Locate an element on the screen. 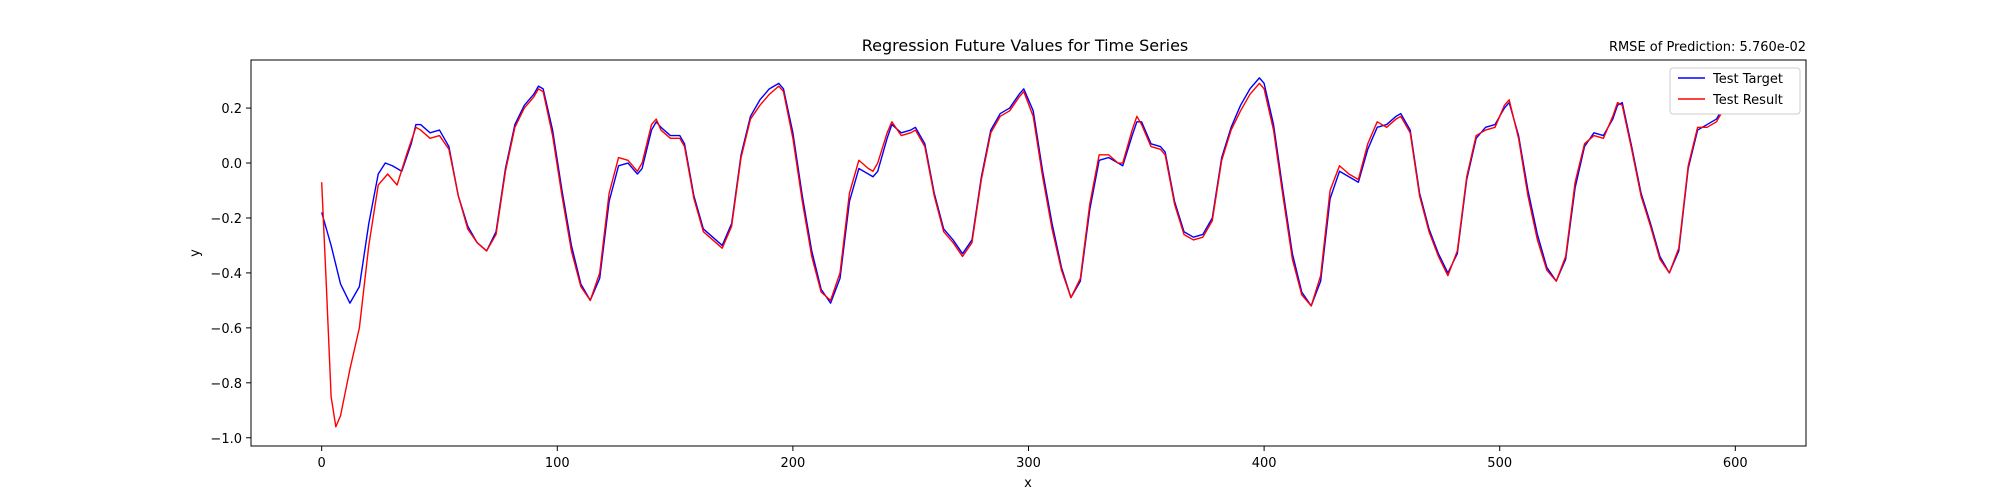 The width and height of the screenshot is (2000, 500). y-axis: −1.0 −0.8 −0.6 −0.4 −0.2 0.0 0.2 is located at coordinates (230, 274).